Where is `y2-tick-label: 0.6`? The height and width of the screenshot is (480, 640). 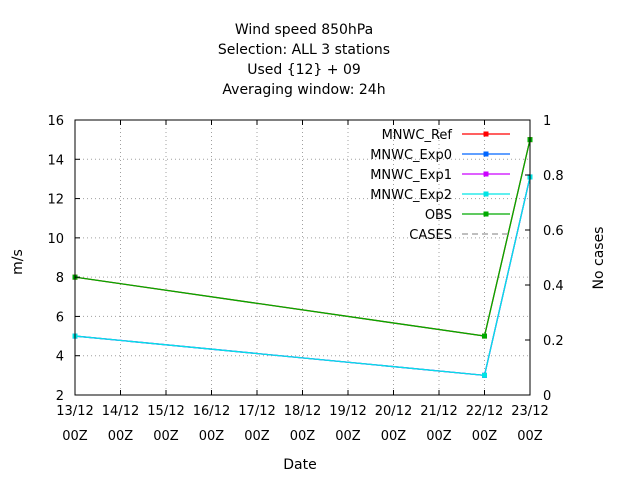 y2-tick-label: 0.6 is located at coordinates (553, 231).